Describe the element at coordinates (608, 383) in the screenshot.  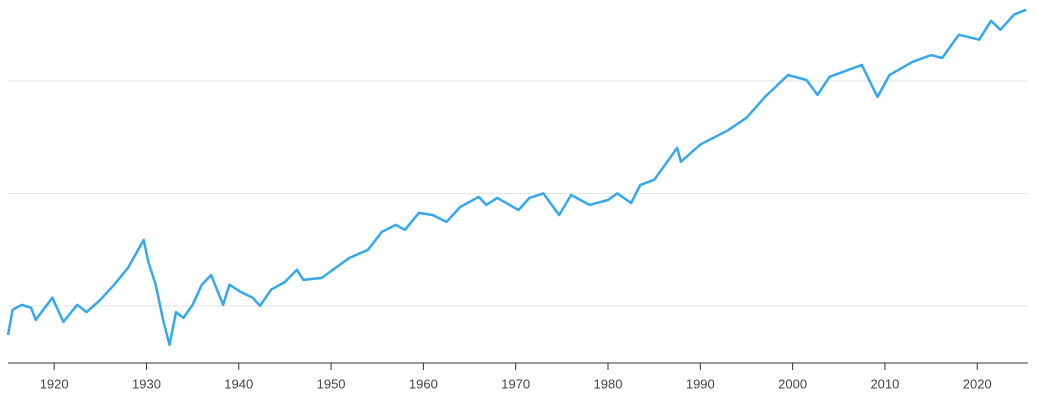
I see `x-tick-label: 1980` at that location.